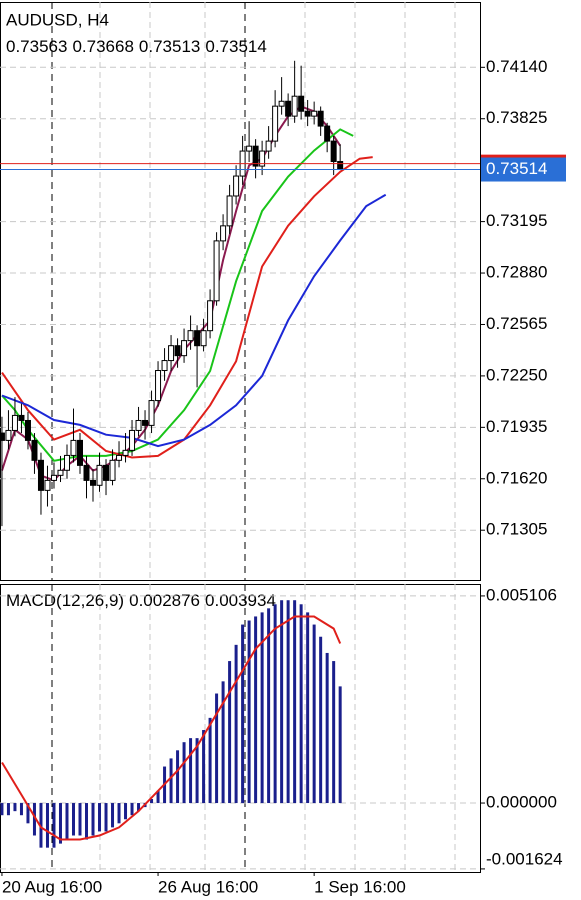 Image resolution: width=581 pixels, height=900 pixels. Describe the element at coordinates (52, 886) in the screenshot. I see `x-tick-label: 20 Aug 16:00` at that location.